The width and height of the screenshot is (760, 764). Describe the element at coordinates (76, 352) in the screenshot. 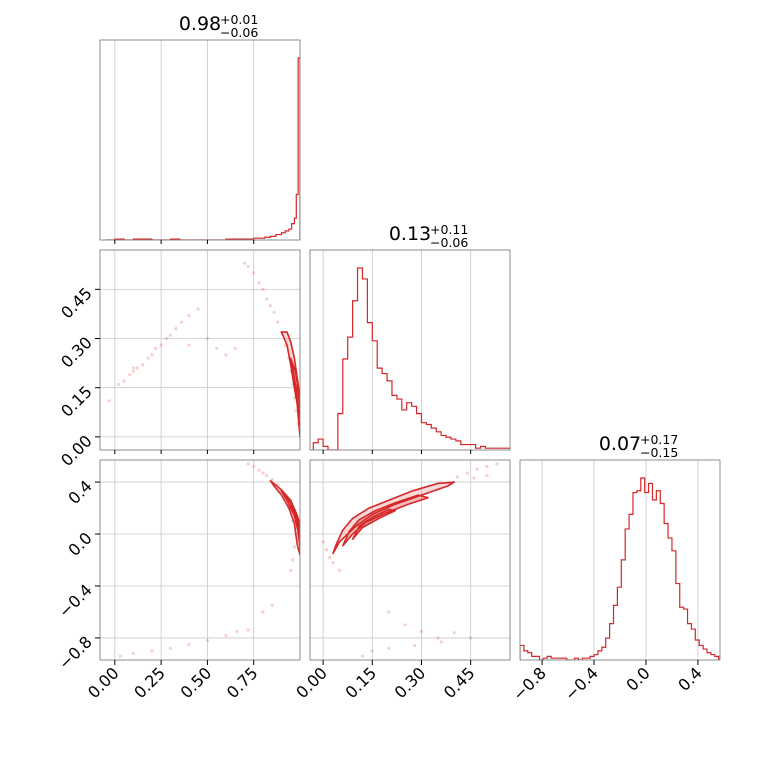

I see `y-tick-label: 0.30` at that location.